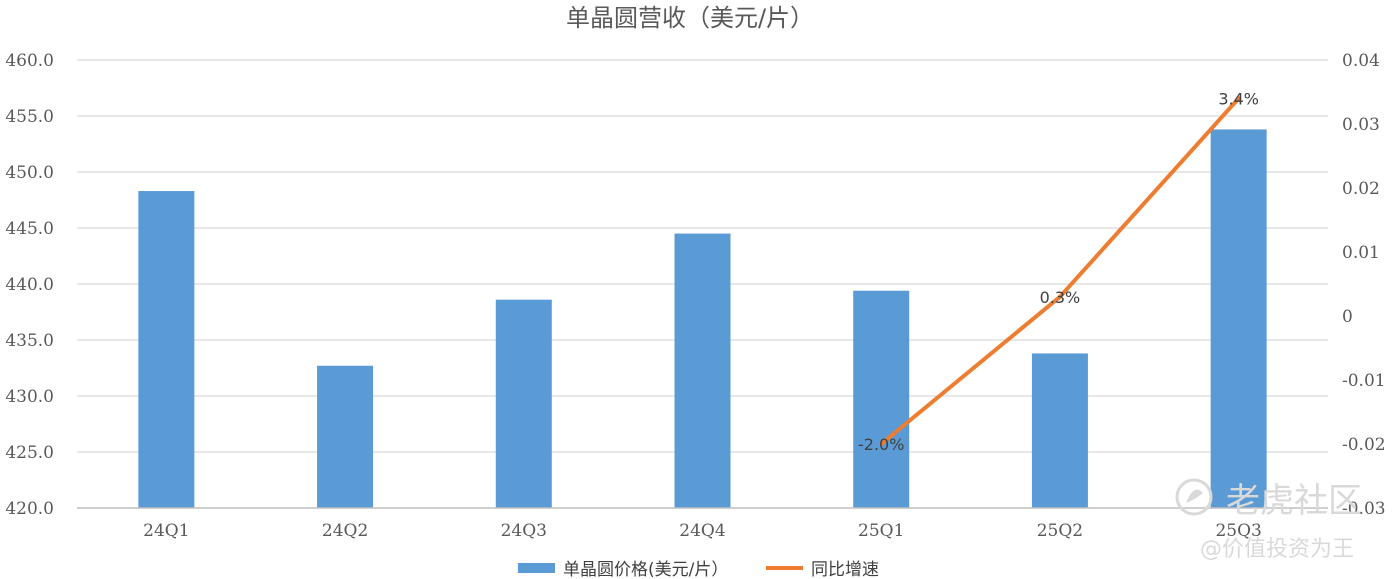 This screenshot has width=1397, height=579. What do you see at coordinates (1361, 253) in the screenshot?
I see `y-right-tick-label: 0.01` at bounding box center [1361, 253].